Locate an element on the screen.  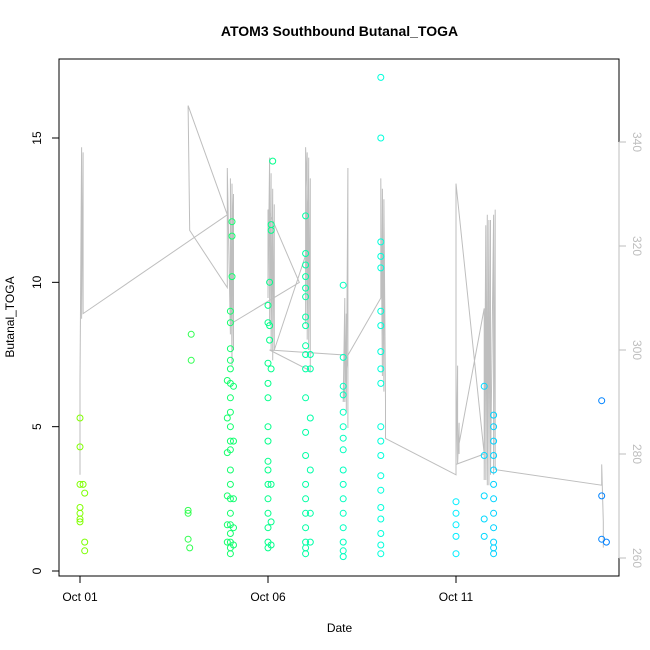
chart-title: ATOM3 Southbound Butanal_TOGA is located at coordinates (339, 31).